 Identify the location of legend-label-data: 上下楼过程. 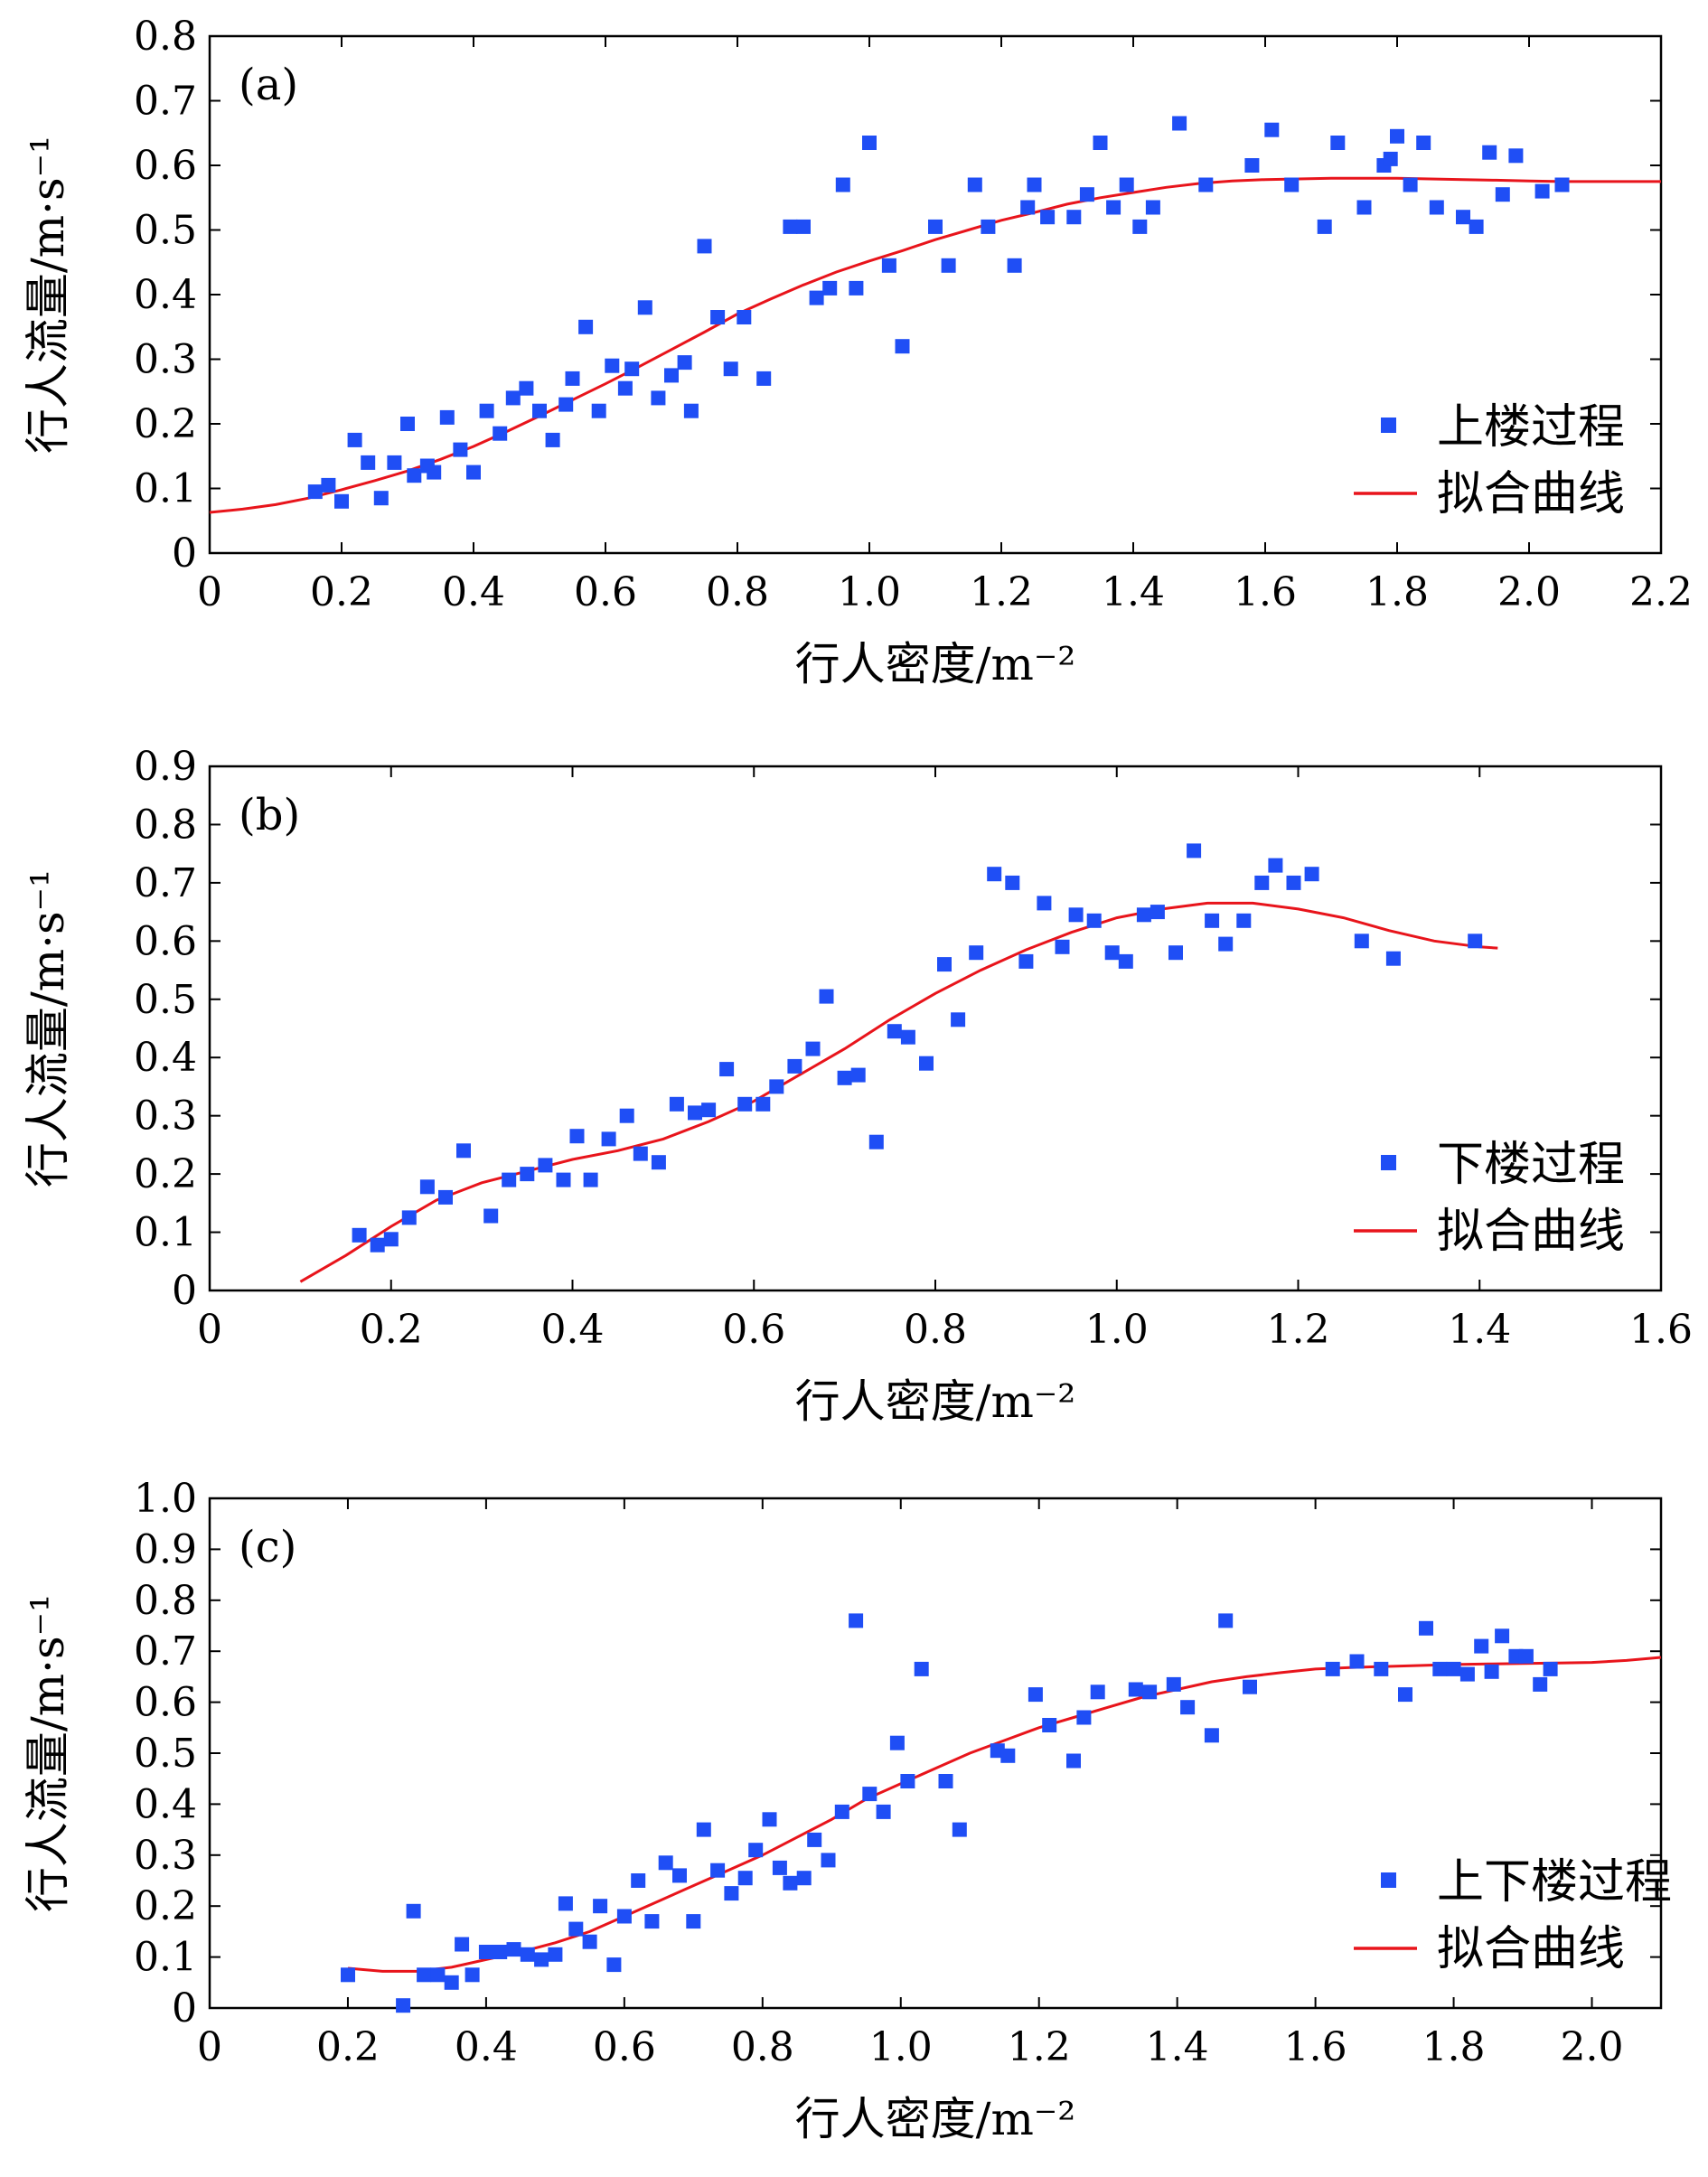
(1554, 1882).